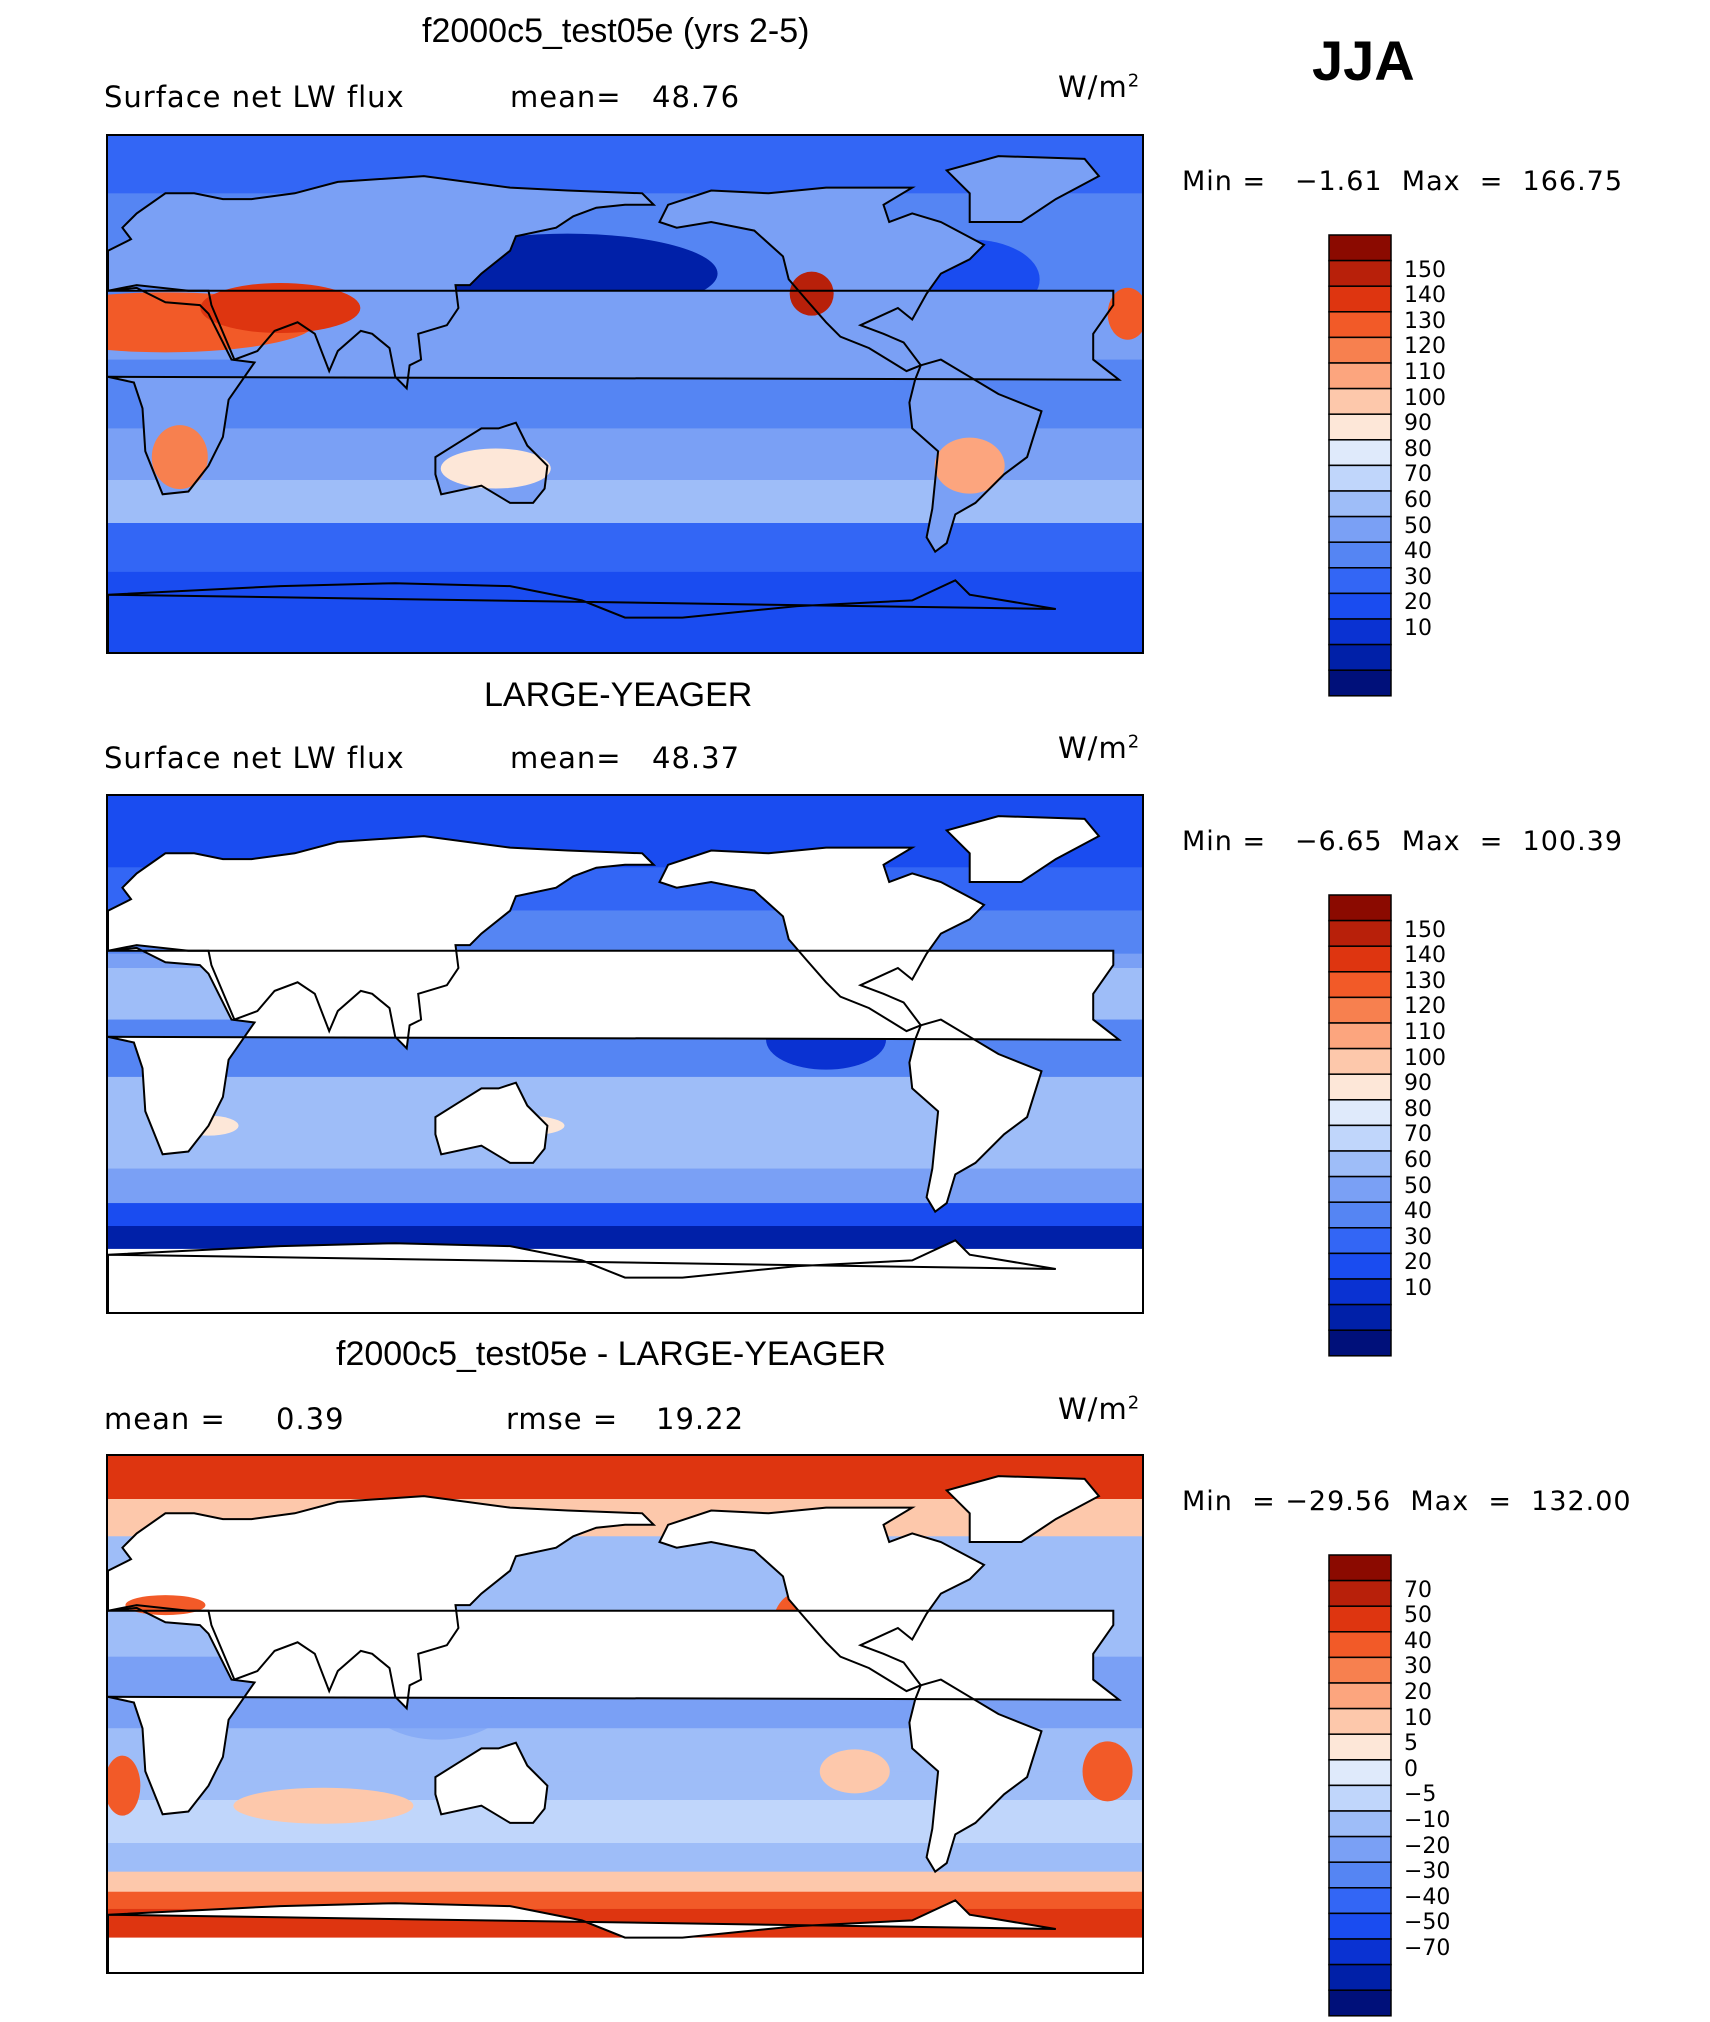 The image size is (1710, 2022). Describe the element at coordinates (1427, 1897) in the screenshot. I see `colorbar-tick-label: −40` at that location.